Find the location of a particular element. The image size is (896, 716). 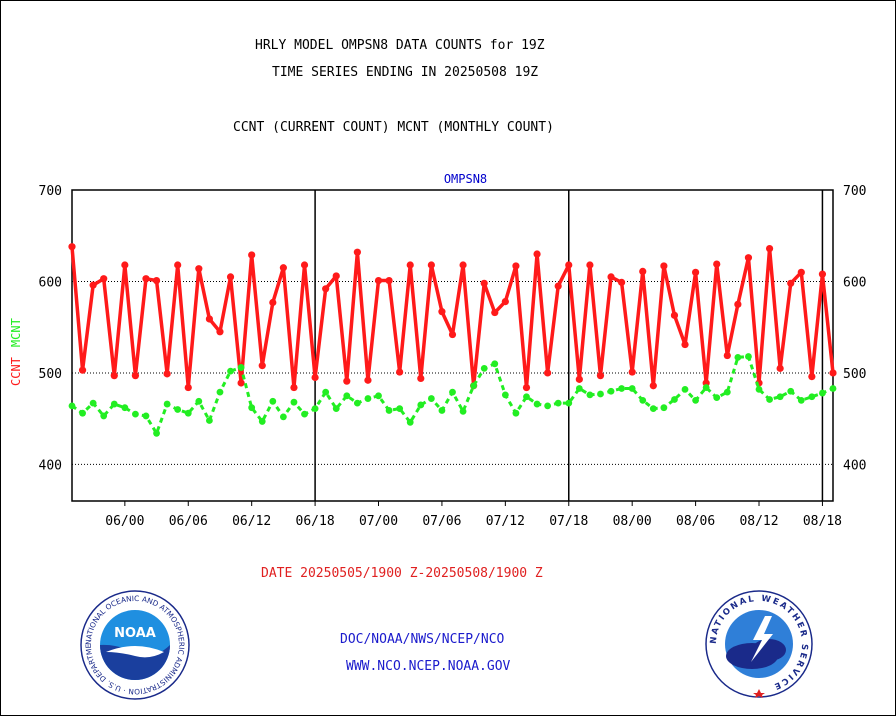

url-link: WWW.NCO.NCEP.NOAA.GOV is located at coordinates (428, 666).